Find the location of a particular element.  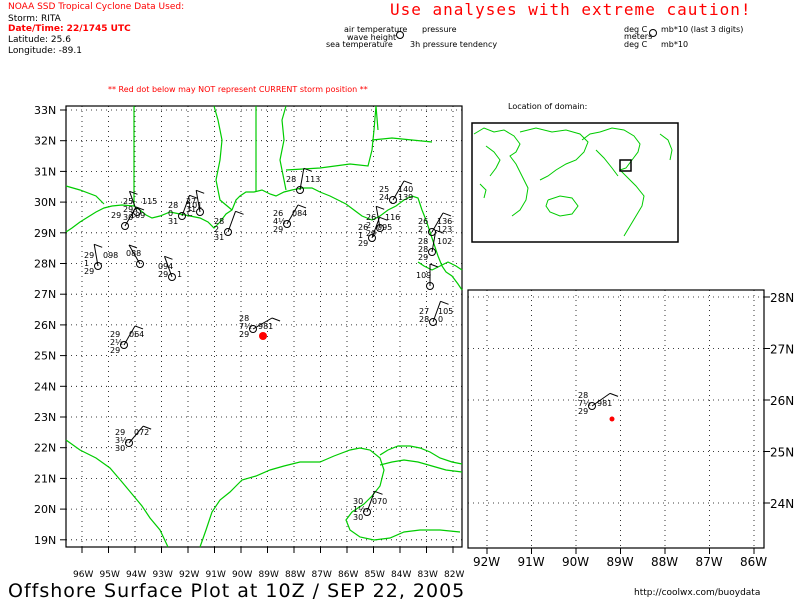

station-plot: 29 109 is located at coordinates (128, 218).